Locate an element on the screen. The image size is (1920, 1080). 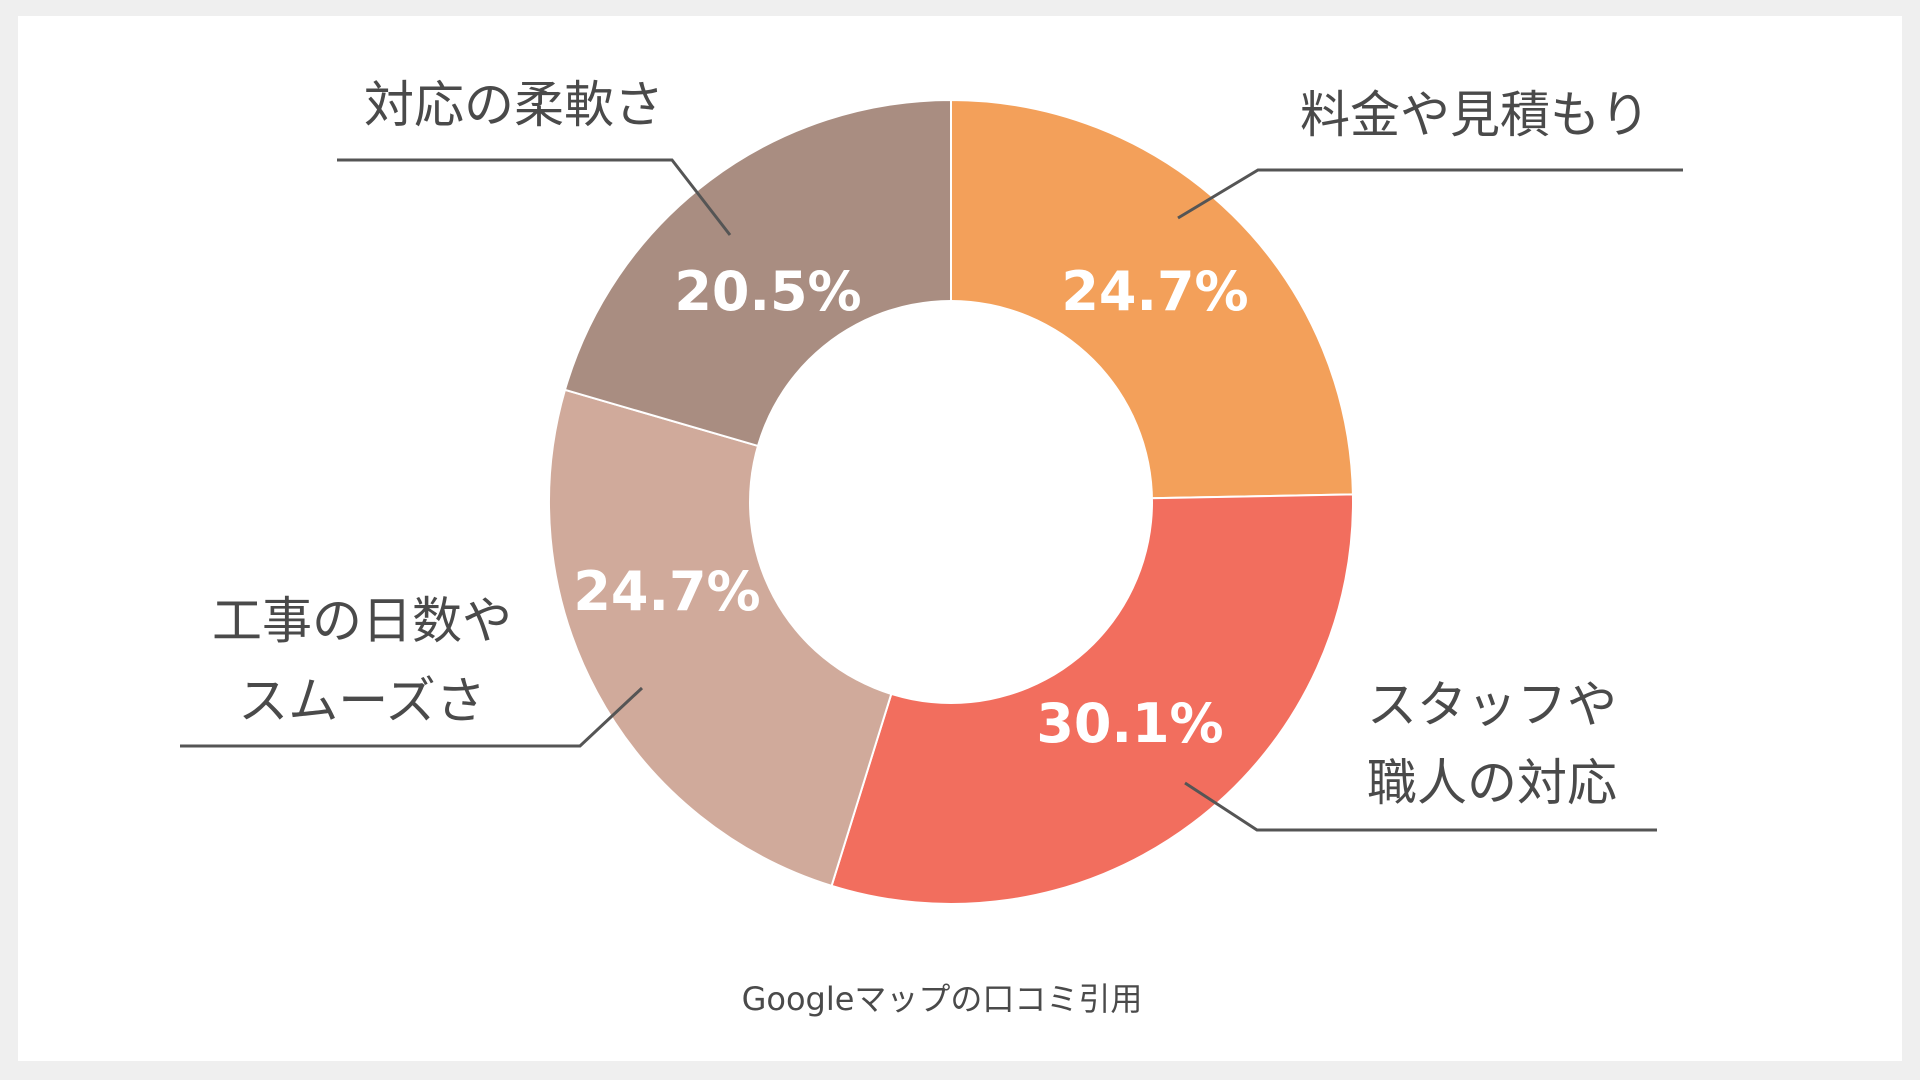
category-label-3-line-1: 工事の日数や is located at coordinates (362, 621).